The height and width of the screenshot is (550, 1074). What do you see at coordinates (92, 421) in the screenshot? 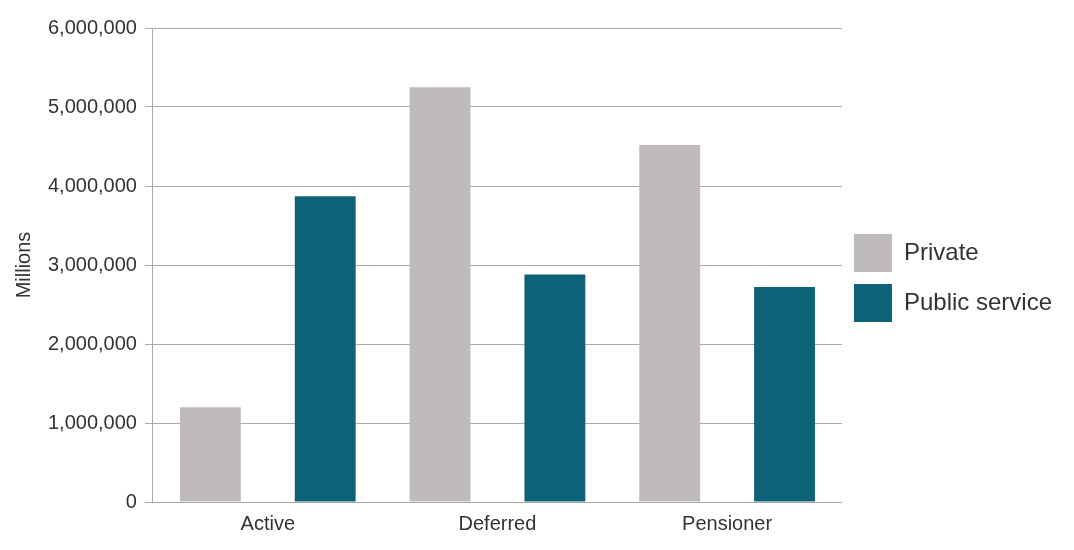
I see `y-tick-label: 1,000,000` at bounding box center [92, 421].